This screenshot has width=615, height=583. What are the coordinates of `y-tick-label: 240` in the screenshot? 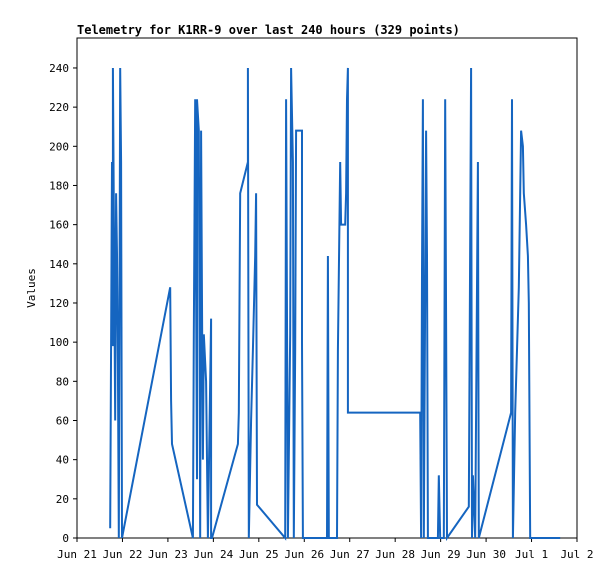 It's located at (59, 68).